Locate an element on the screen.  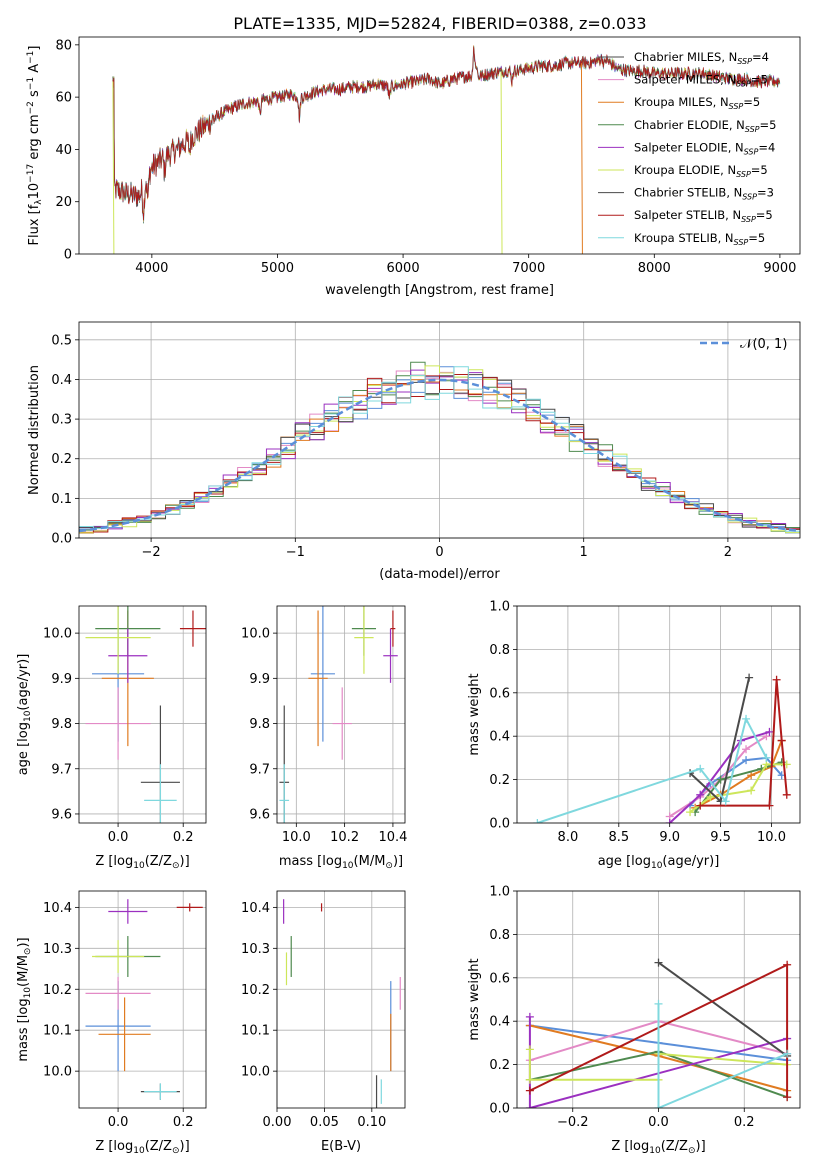
age_vs_mass-plot is located at coordinates (338, 714).